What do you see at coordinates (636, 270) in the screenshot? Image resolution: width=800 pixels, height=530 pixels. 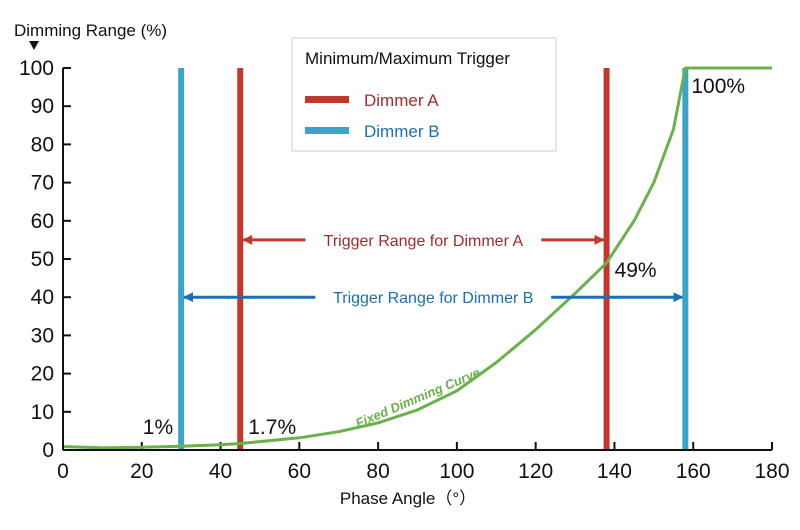 I see `trigger-value-label: 49%` at bounding box center [636, 270].